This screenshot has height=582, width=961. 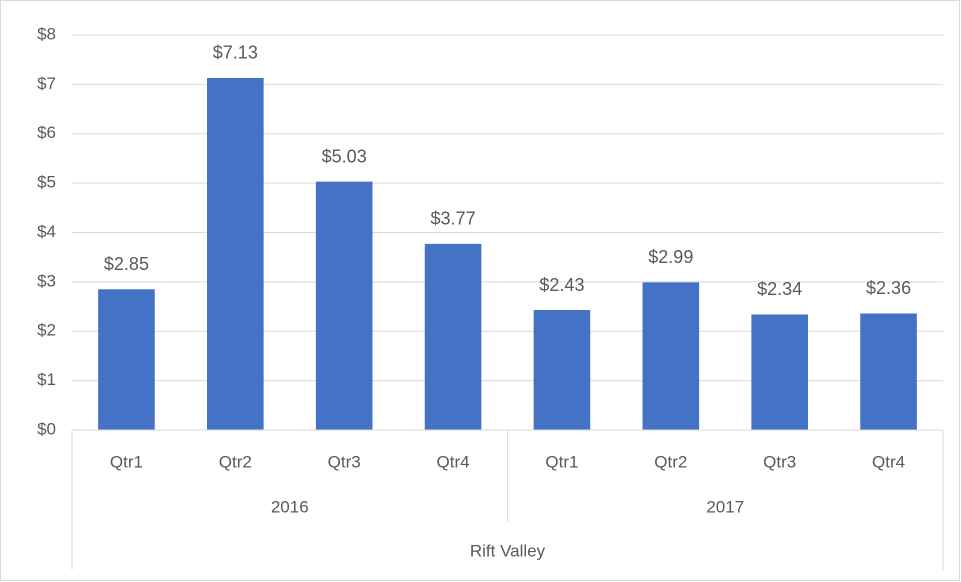 I want to click on y-tick-label: $5, so click(x=46, y=182).